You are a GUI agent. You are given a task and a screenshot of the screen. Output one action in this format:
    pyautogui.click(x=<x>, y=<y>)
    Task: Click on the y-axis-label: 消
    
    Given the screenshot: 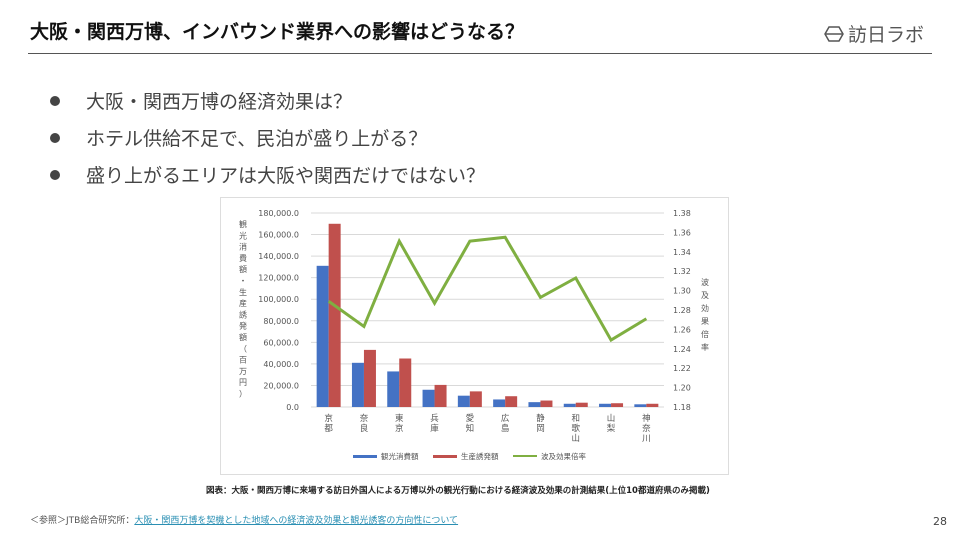 What is the action you would take?
    pyautogui.click(x=243, y=247)
    